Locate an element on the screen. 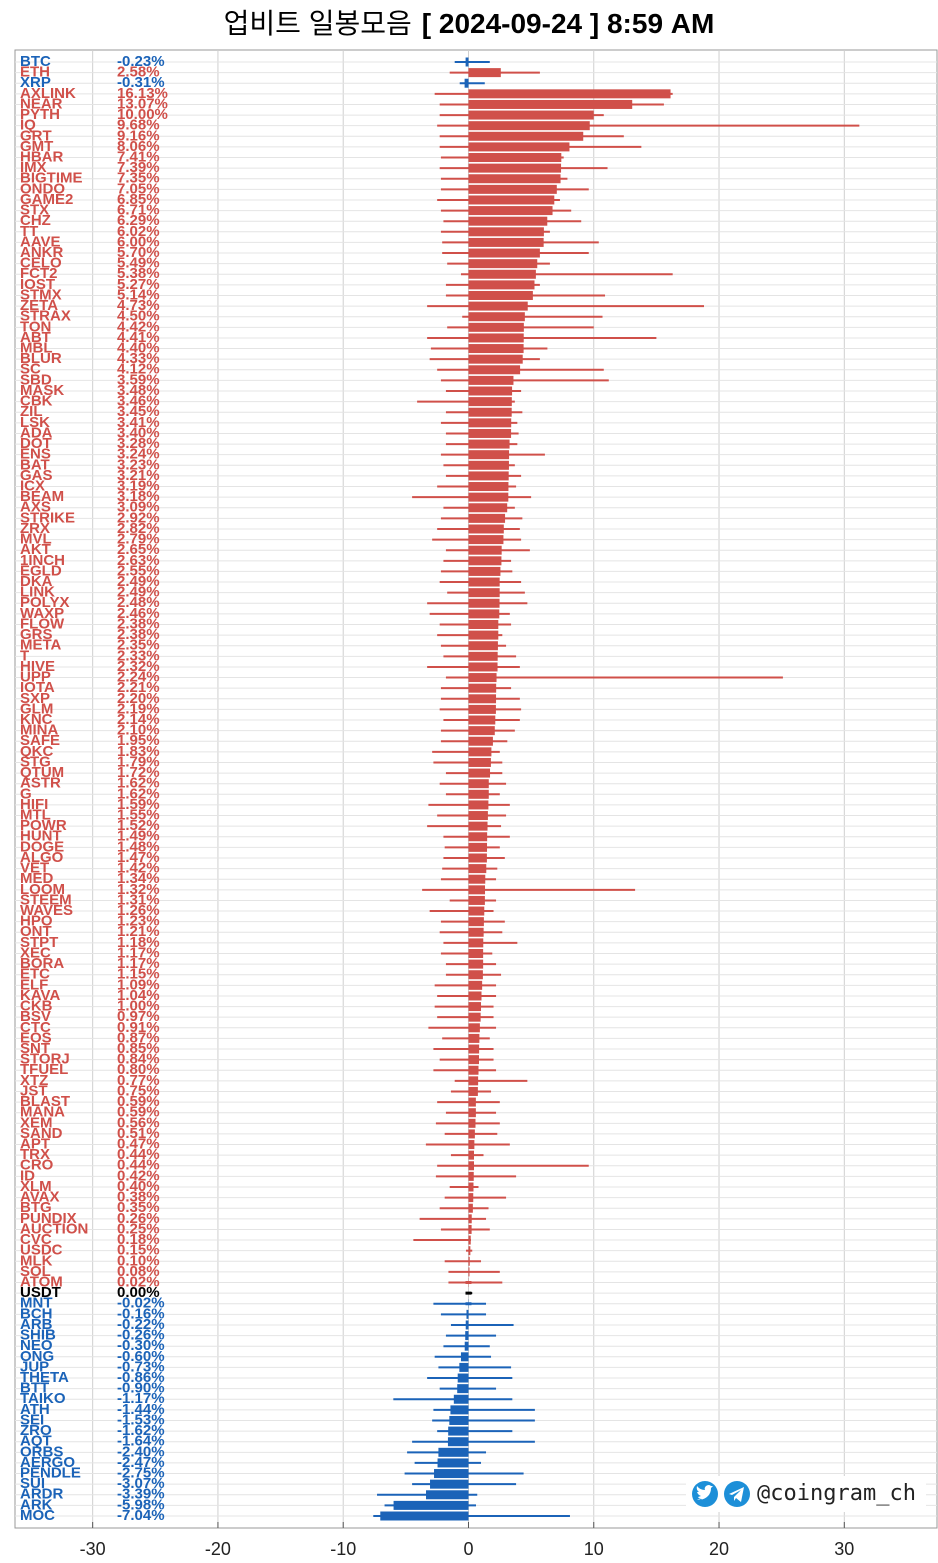 Image resolution: width=938 pixels, height=1563 pixels. value-label: 1.00% is located at coordinates (138, 1006).